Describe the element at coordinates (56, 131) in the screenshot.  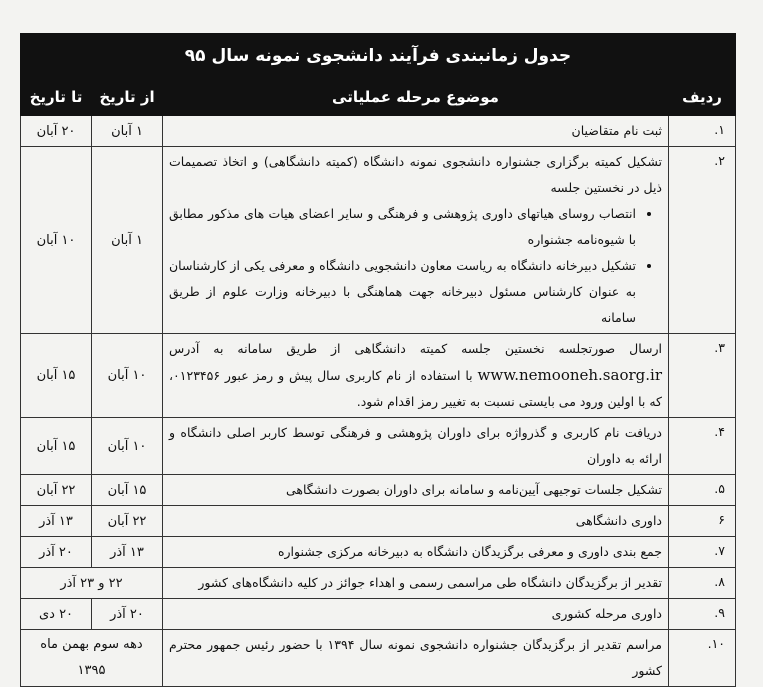
I see `to-date: ۲۰ آبان` at that location.